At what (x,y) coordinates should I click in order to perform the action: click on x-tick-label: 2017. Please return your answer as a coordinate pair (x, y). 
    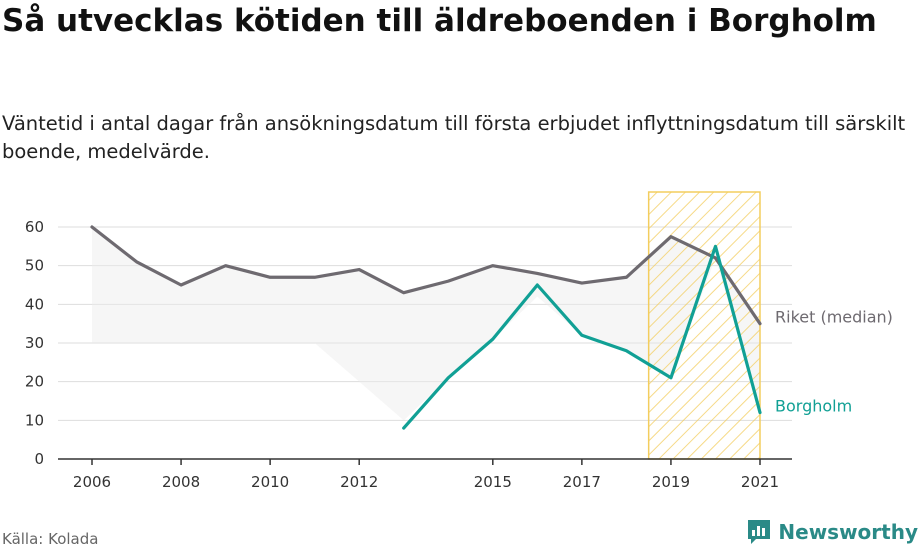
    Looking at the image, I should click on (582, 482).